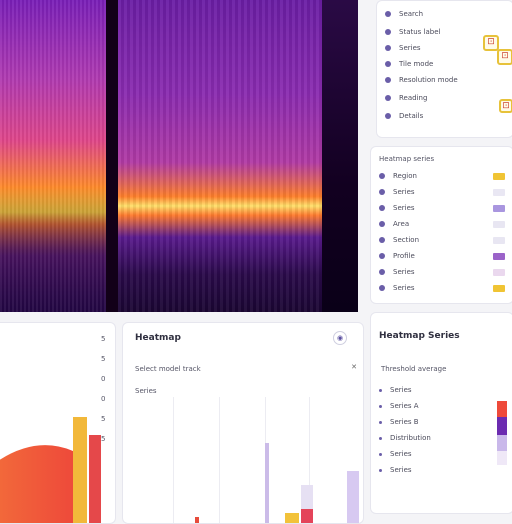 The width and height of the screenshot is (512, 524). What do you see at coordinates (58, 423) in the screenshot?
I see `bottom-left-chart-panel: 5 5 0 0 5 5` at bounding box center [58, 423].